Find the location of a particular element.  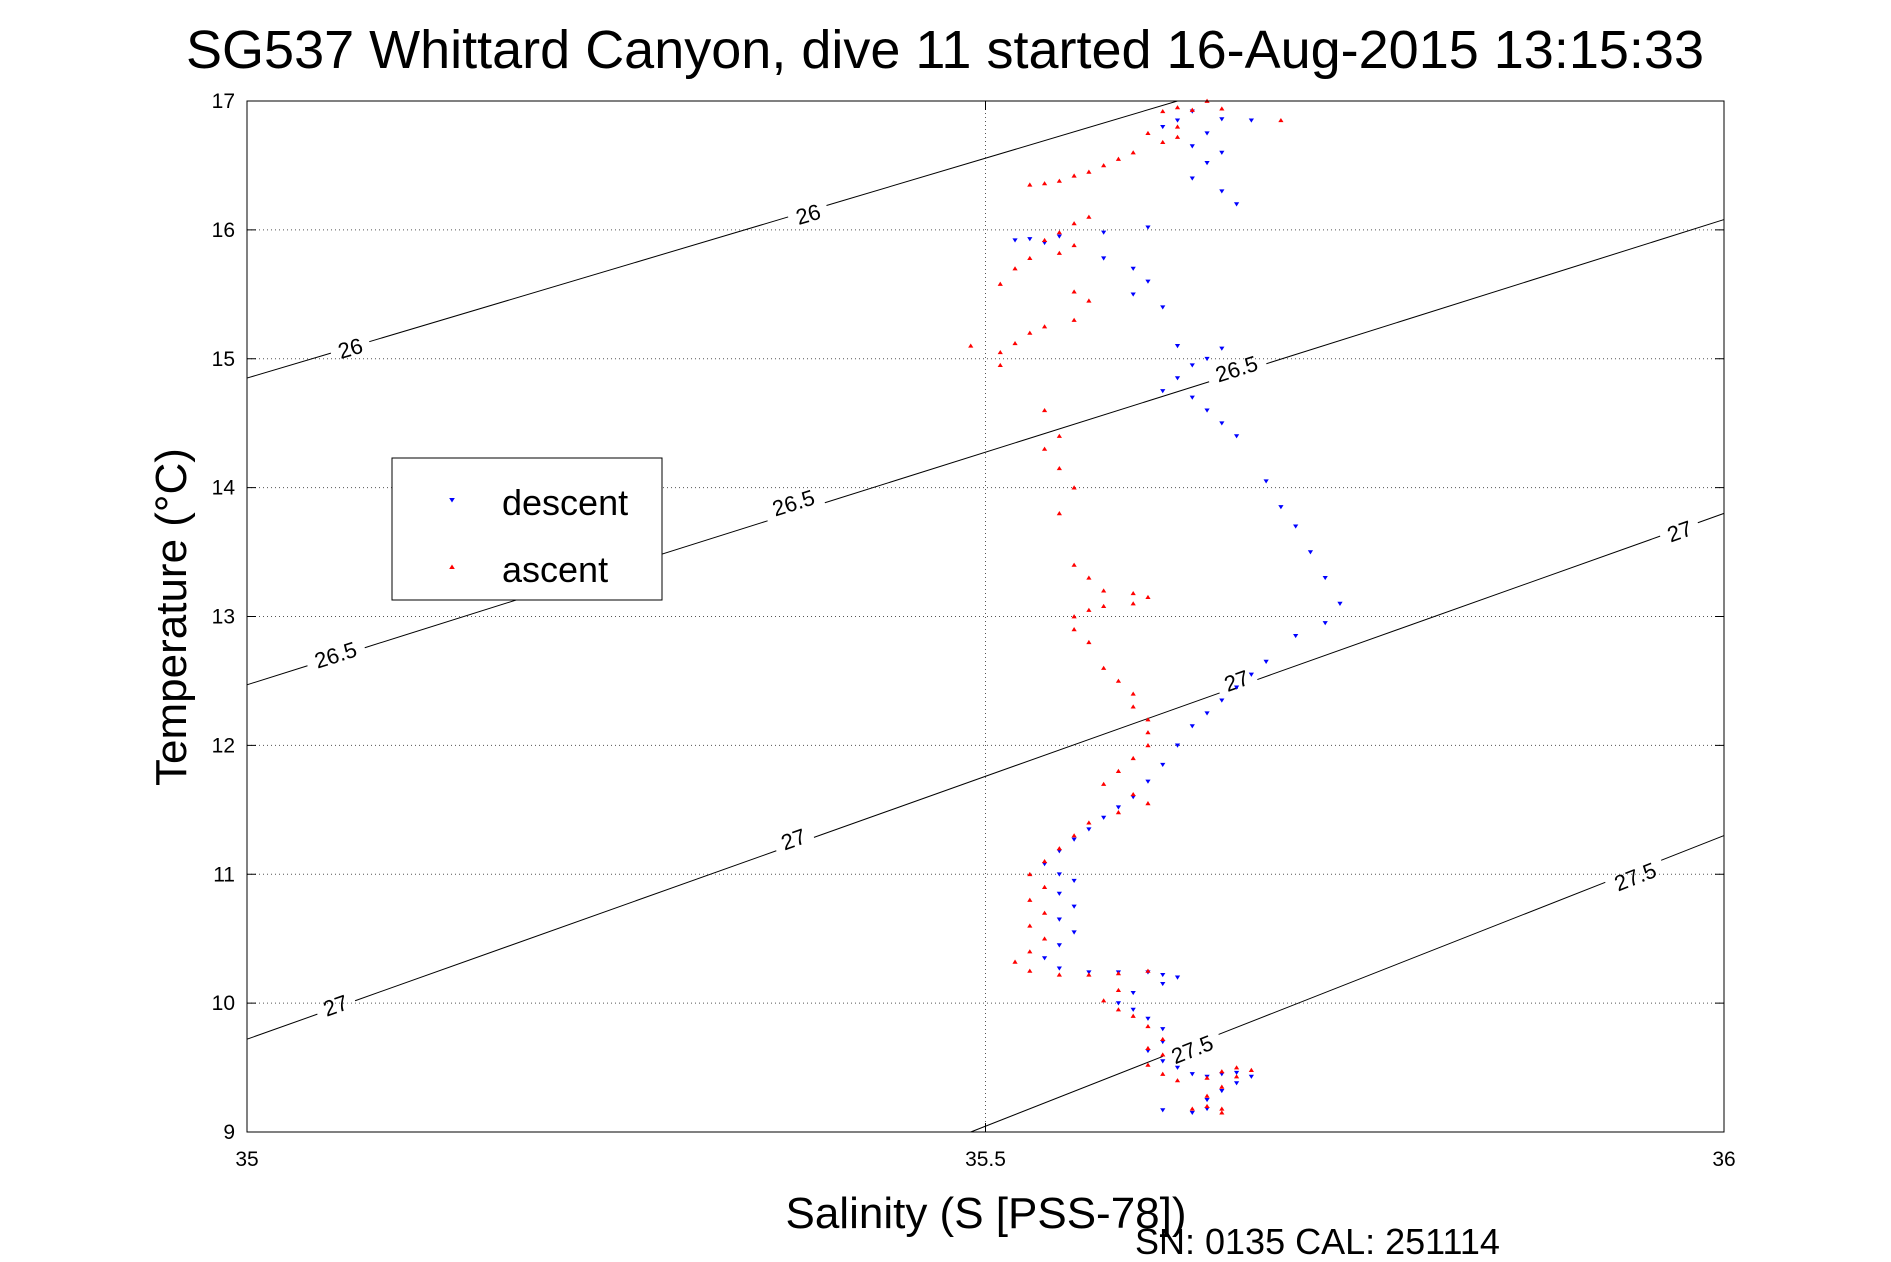

y-tick-label: 15 is located at coordinates (223, 359).